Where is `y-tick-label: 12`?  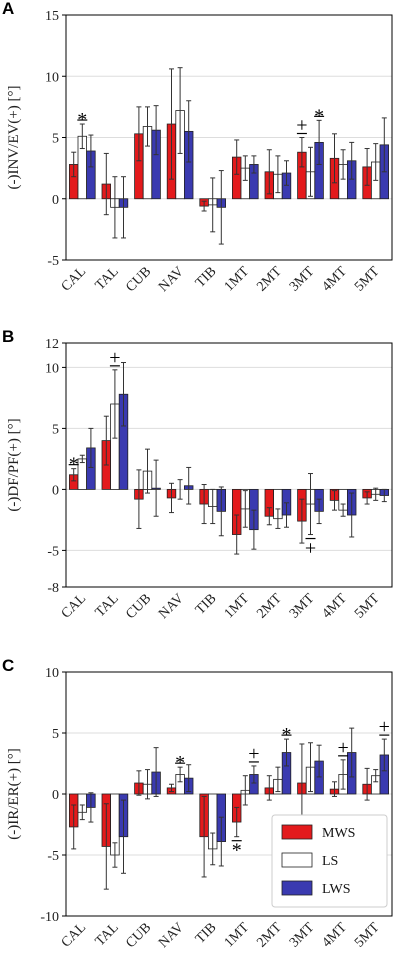 y-tick-label: 12 is located at coordinates (52, 344).